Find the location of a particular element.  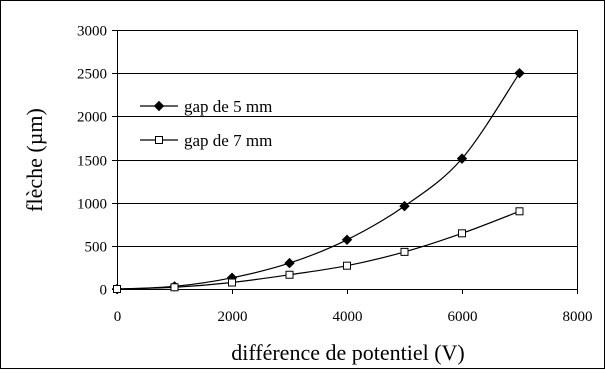

y-tick-label-2500: 2500 is located at coordinates (92, 75).